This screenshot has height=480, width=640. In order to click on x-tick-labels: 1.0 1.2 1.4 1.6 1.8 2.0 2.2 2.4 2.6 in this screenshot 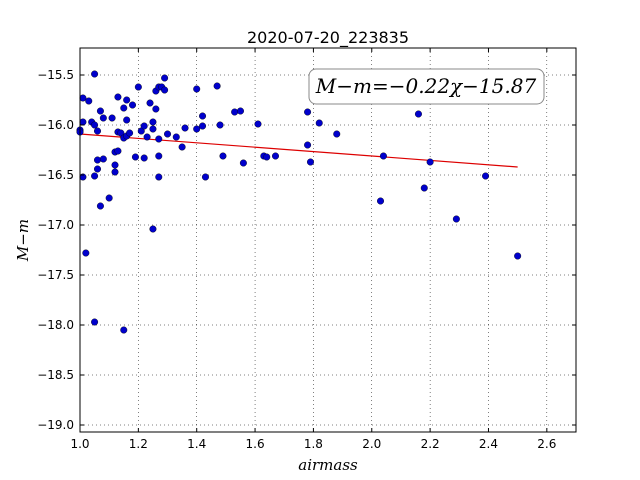, I will do `click(313, 444)`.